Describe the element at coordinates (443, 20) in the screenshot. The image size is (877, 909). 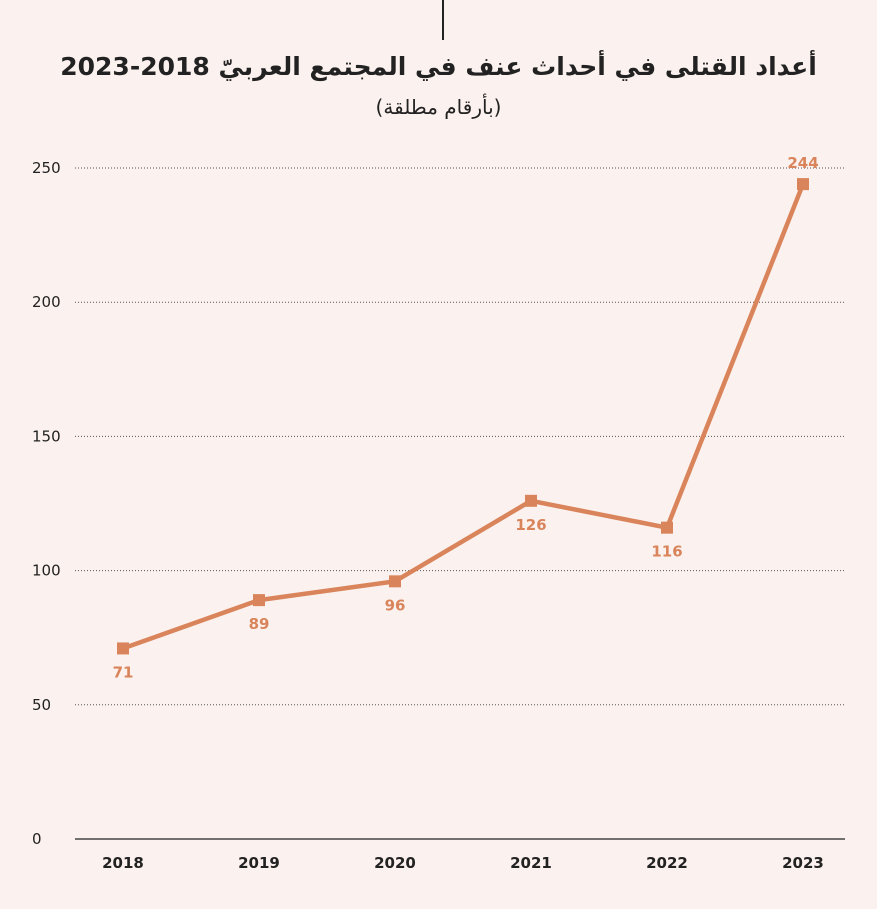
I see `top-divider` at that location.